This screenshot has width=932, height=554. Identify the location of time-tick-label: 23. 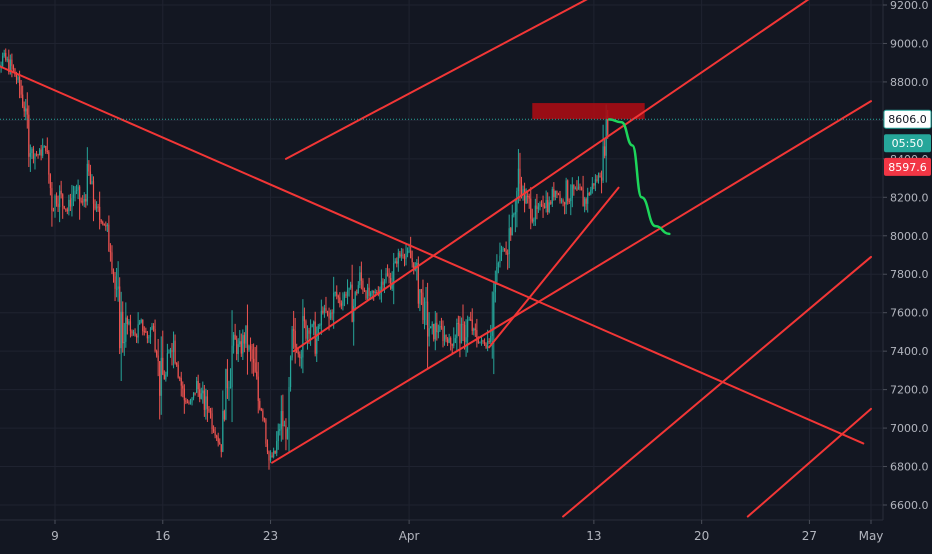
(270, 536).